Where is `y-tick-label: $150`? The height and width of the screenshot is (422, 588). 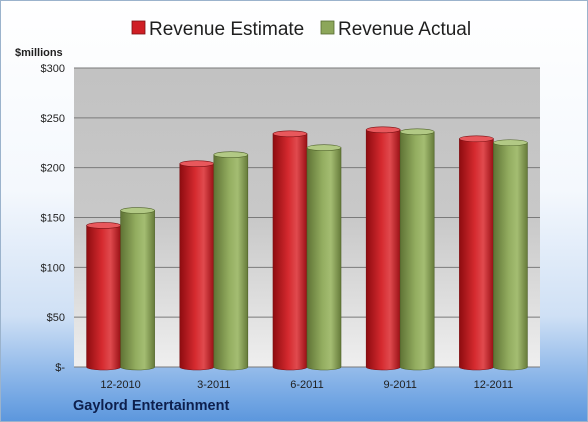 y-tick-label: $150 is located at coordinates (53, 219).